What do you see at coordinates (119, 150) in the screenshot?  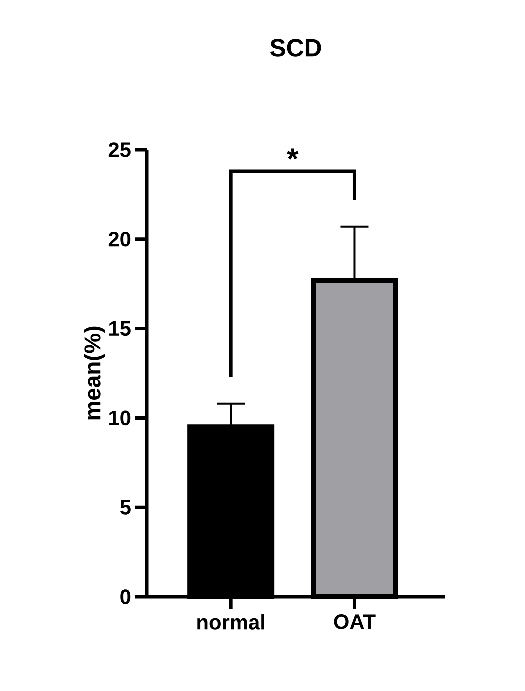 I see `y-tick-label: 25` at bounding box center [119, 150].